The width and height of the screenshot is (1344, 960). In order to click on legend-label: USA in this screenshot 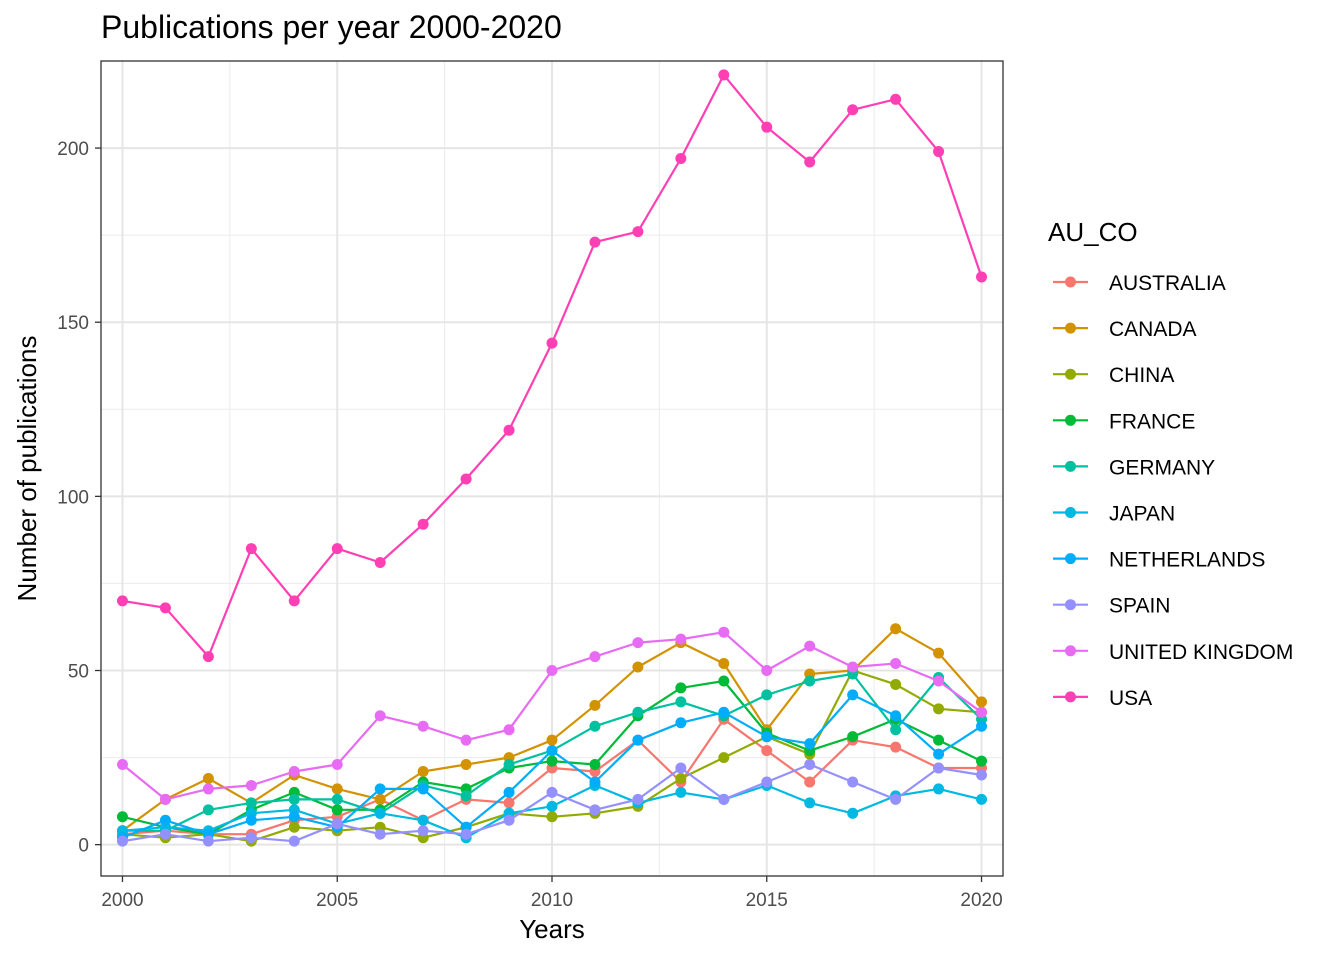, I will do `click(1130, 698)`.